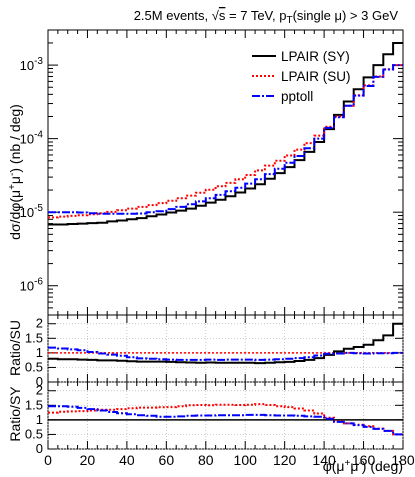  What do you see at coordinates (364, 460) in the screenshot?
I see `x-tick-label: 160` at bounding box center [364, 460].